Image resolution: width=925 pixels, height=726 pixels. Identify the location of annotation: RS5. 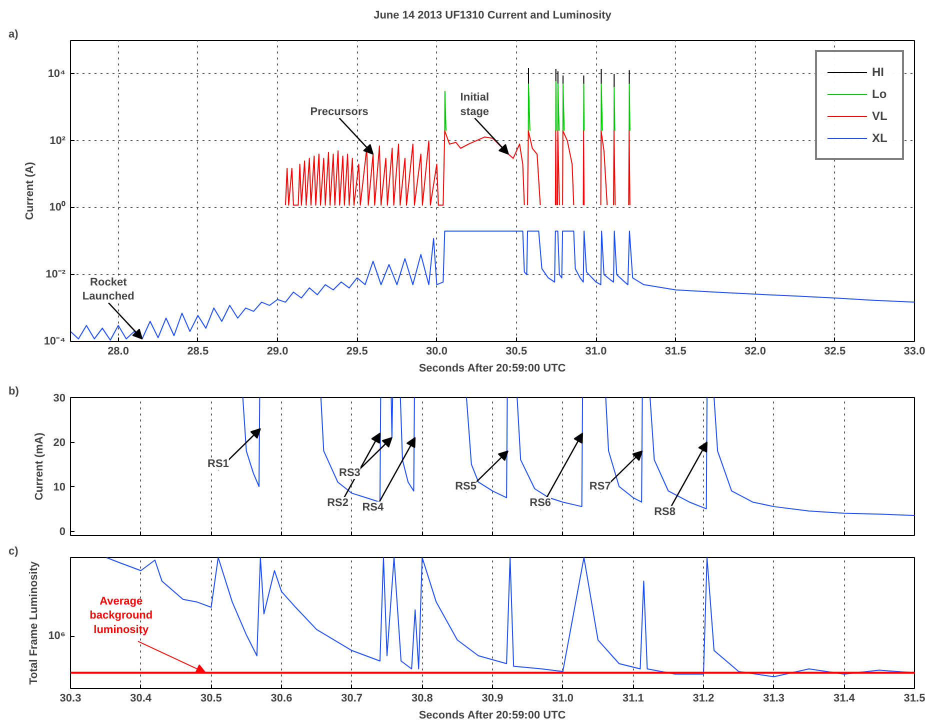
(465, 486).